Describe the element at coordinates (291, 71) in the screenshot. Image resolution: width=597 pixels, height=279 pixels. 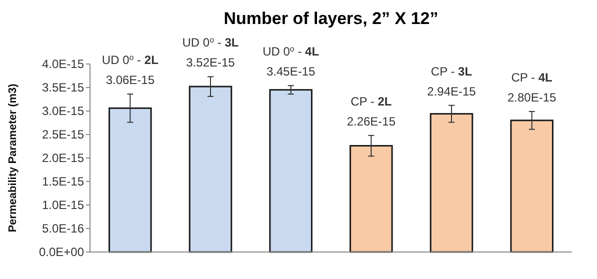
I see `data-label: 3.45E-15` at that location.